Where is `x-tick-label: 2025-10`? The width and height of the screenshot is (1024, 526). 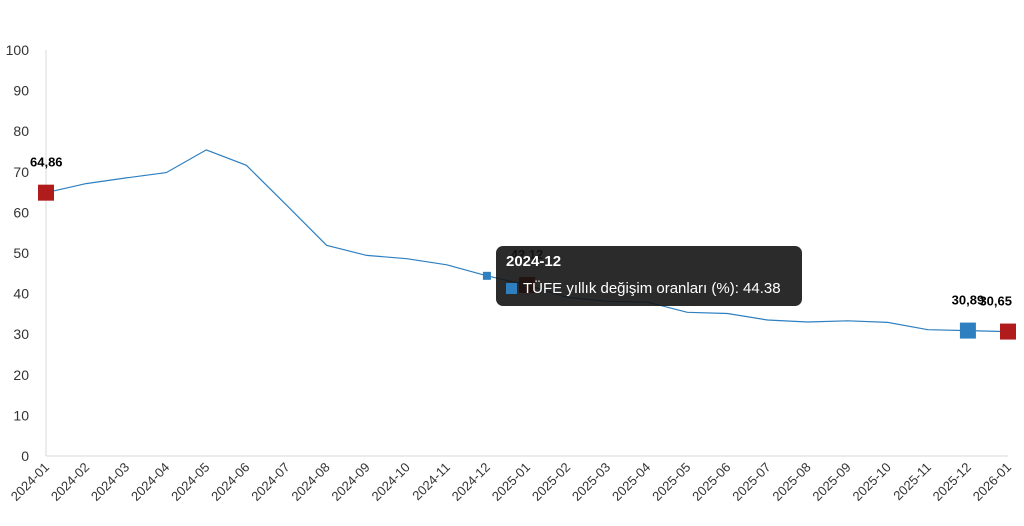
x-tick-label: 2025-10 is located at coordinates (872, 482).